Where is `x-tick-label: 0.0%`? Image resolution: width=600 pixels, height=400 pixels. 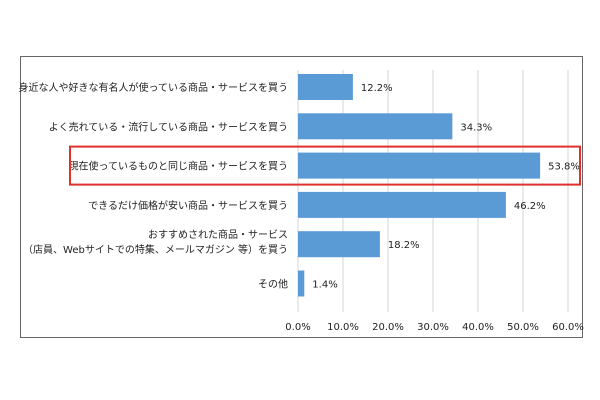 x-tick-label: 0.0% is located at coordinates (297, 327).